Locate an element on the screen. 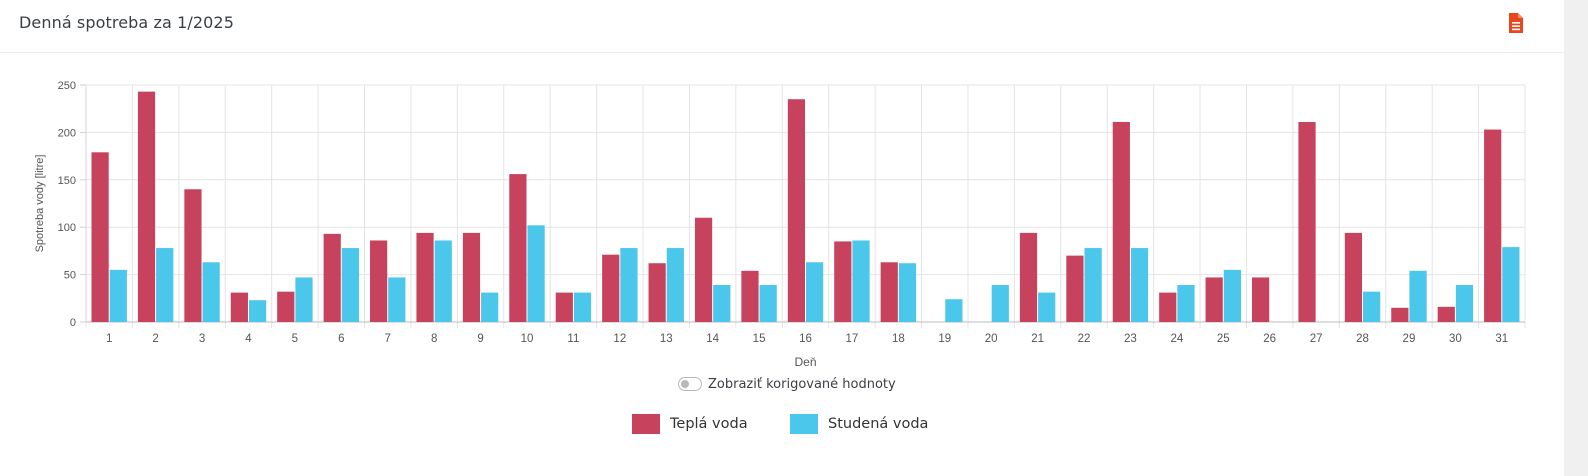  x-tick-label: 30 is located at coordinates (1455, 339).